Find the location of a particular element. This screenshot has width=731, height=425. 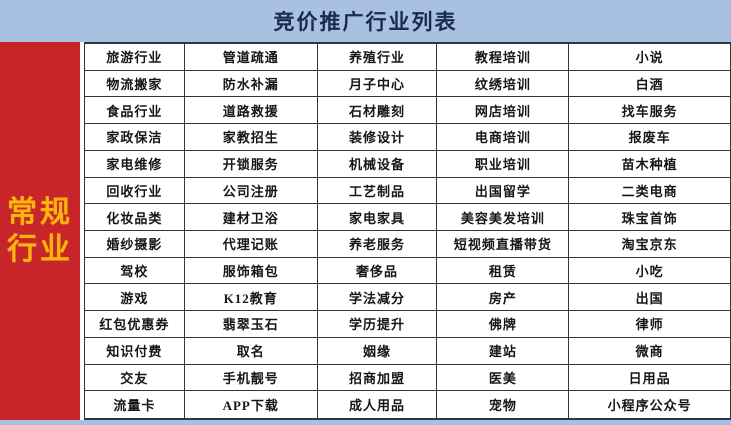

table-cell: 婚纱摄影 is located at coordinates (135, 244).